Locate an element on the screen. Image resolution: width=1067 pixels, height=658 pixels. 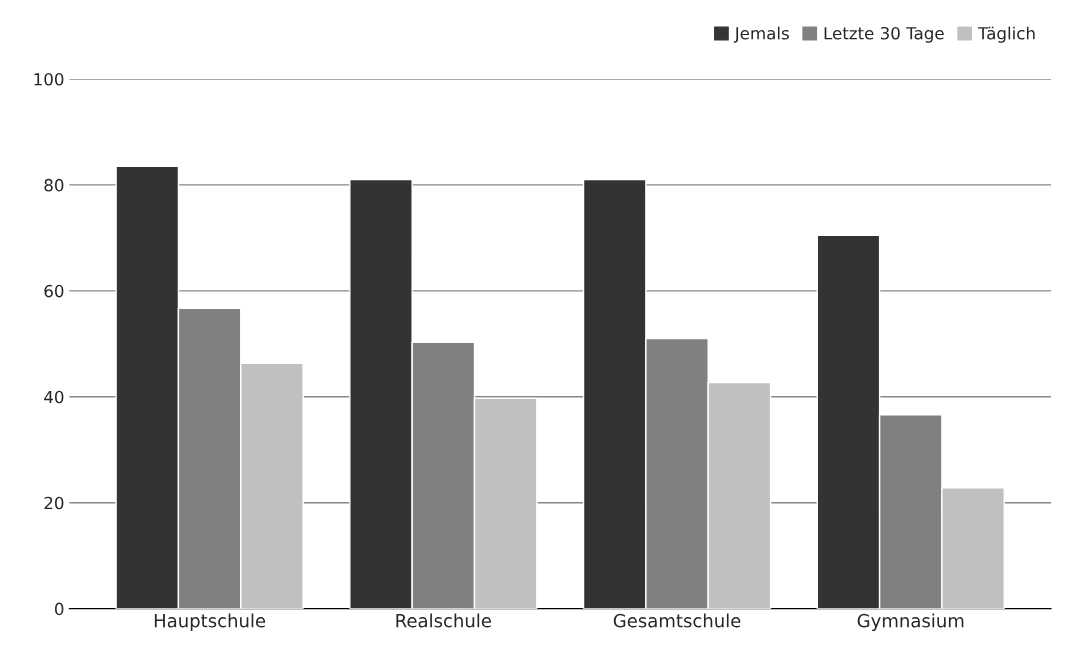
y-tick-label: 100 is located at coordinates (49, 79).